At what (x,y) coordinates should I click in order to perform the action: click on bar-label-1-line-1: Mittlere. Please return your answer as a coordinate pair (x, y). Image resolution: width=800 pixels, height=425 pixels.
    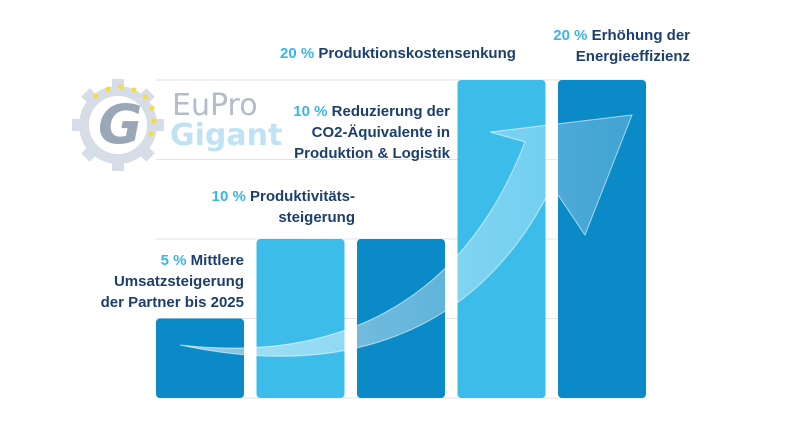
    Looking at the image, I should click on (217, 260).